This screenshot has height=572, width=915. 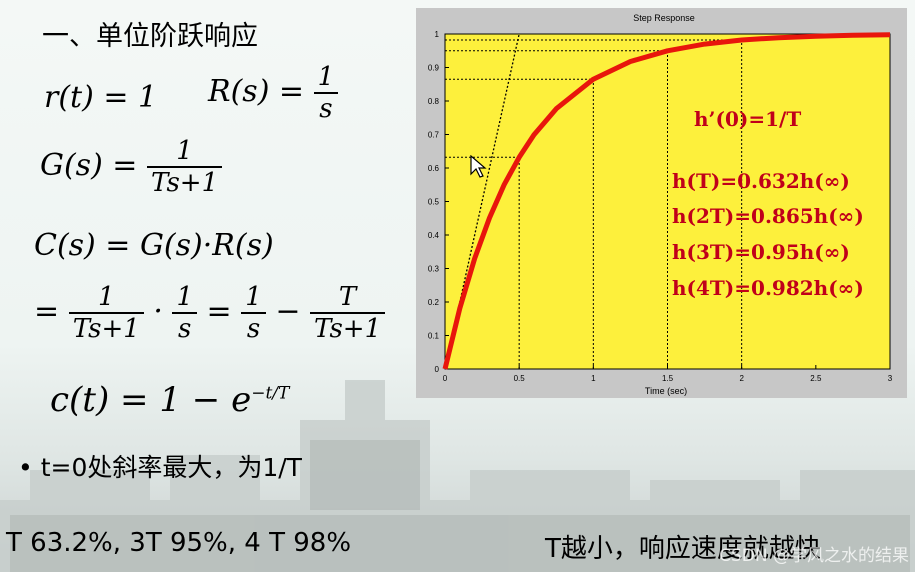 What do you see at coordinates (101, 97) in the screenshot?
I see `input-equation: r(t) = 1` at bounding box center [101, 97].